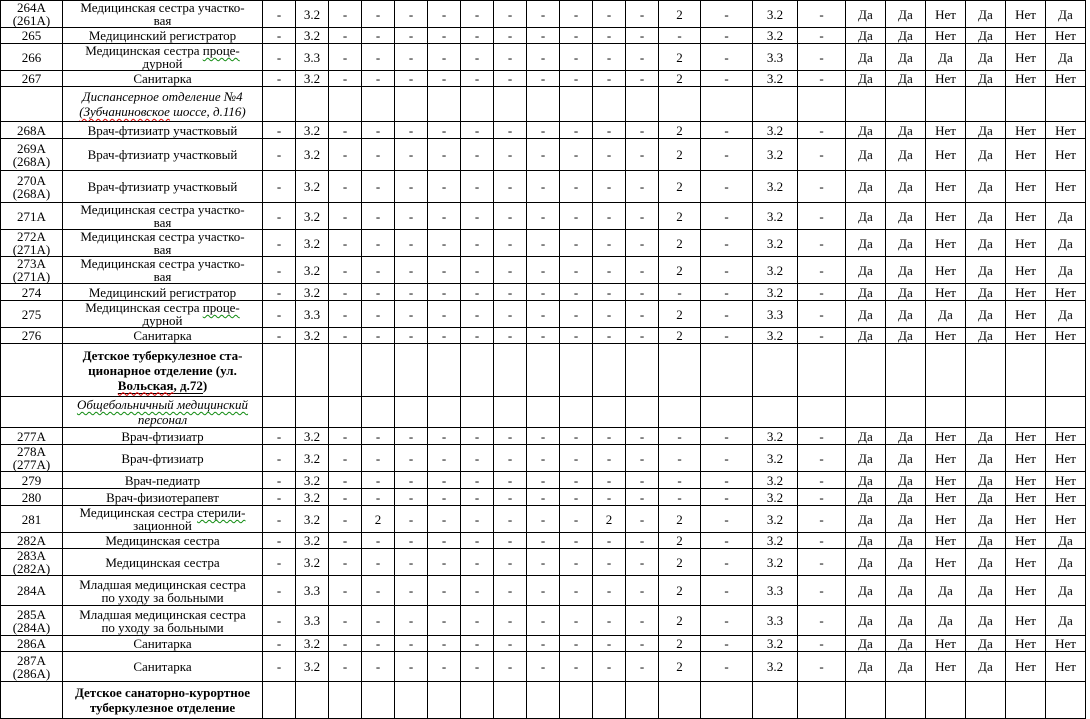 The width and height of the screenshot is (1090, 719). Describe the element at coordinates (145, 385) in the screenshot. I see `proofing-marked-text: Вольская` at that location.